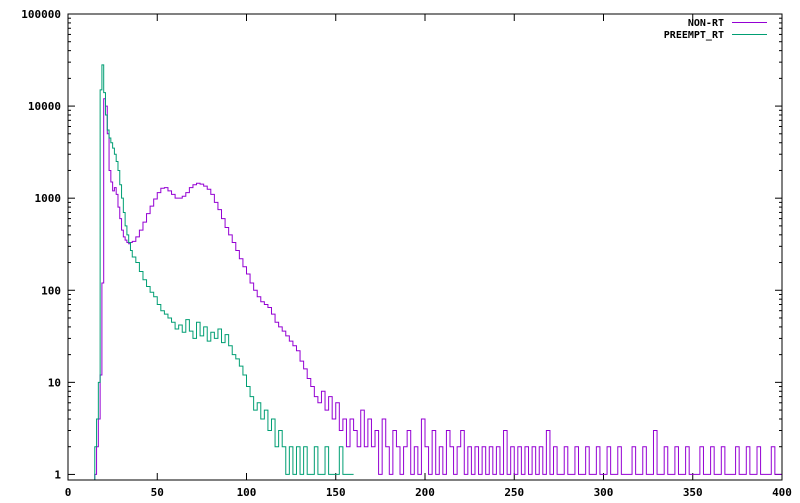  I want to click on x-tick-label: 150, so click(336, 492).